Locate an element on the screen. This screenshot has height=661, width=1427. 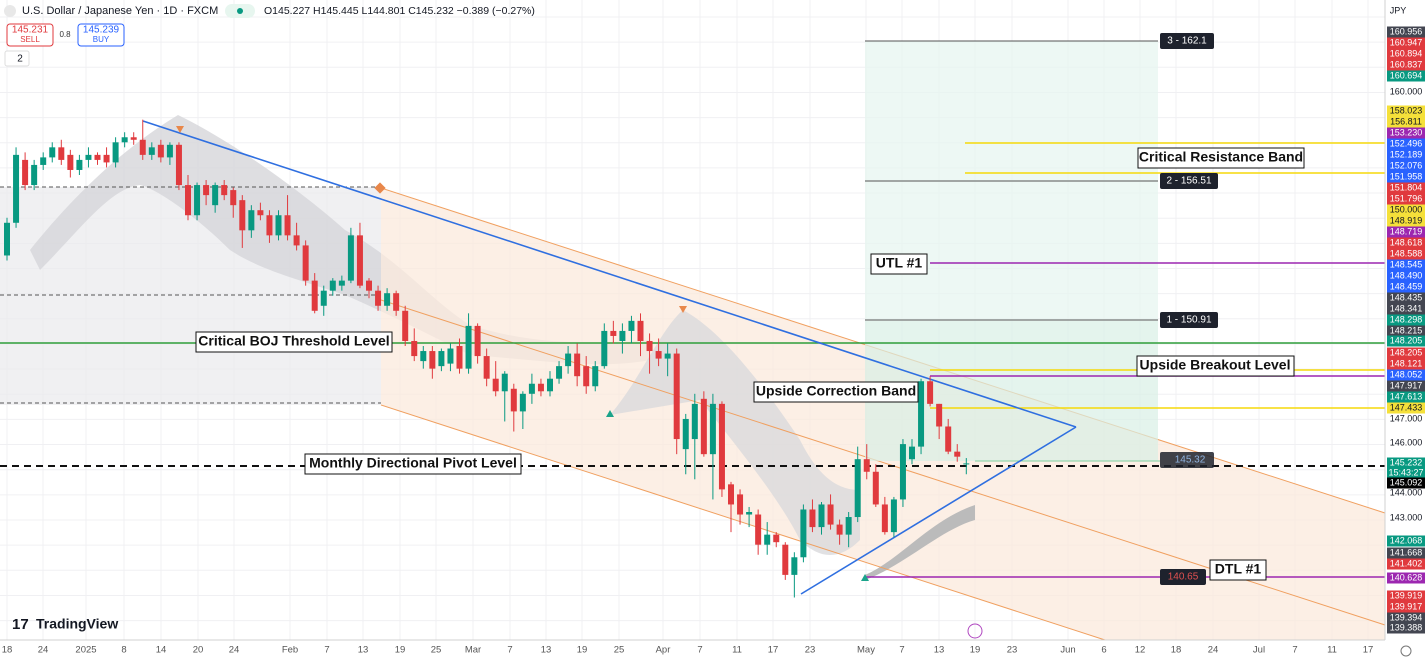
price-label: 152.076 is located at coordinates (1406, 165).